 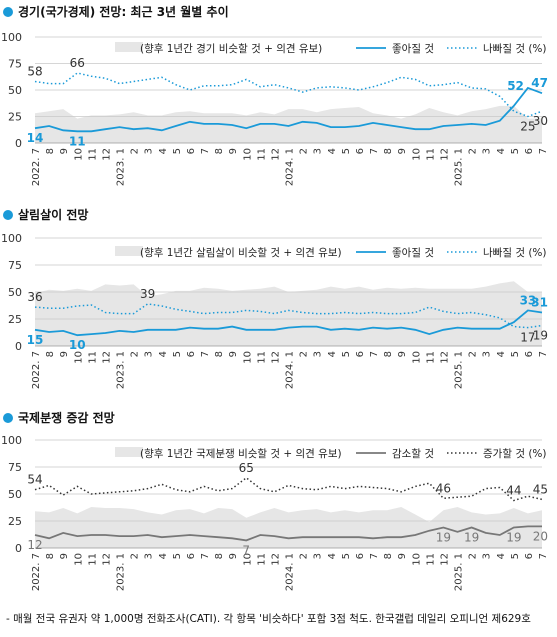 What do you see at coordinates (288, 124) in the screenshot?
I see `band-area` at bounding box center [288, 124].